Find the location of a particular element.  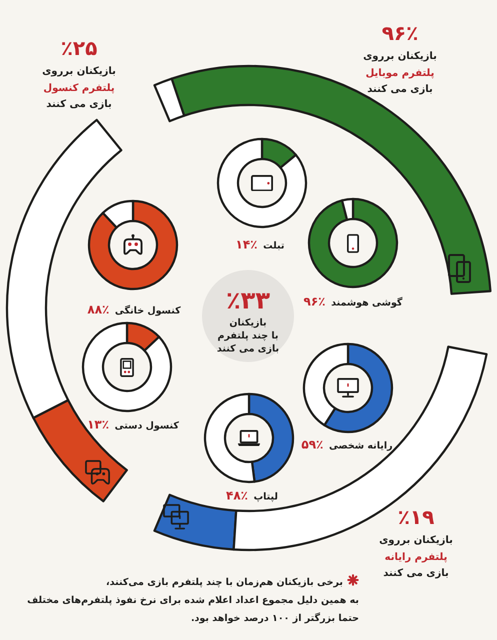

text: تبلت is located at coordinates (273, 246).